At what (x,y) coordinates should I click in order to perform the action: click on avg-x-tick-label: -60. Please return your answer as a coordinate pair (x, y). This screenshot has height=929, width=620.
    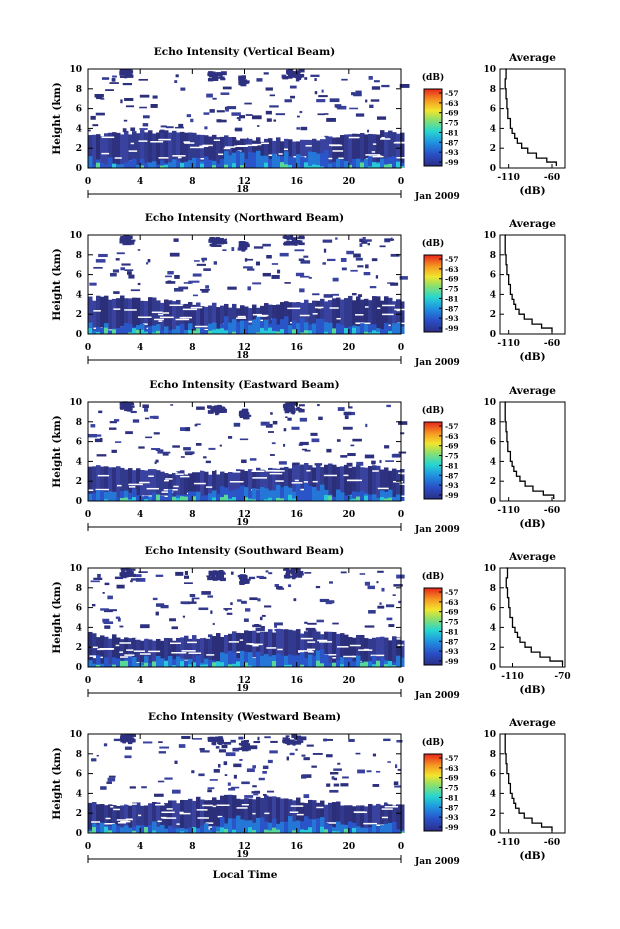
    Looking at the image, I should click on (552, 178).